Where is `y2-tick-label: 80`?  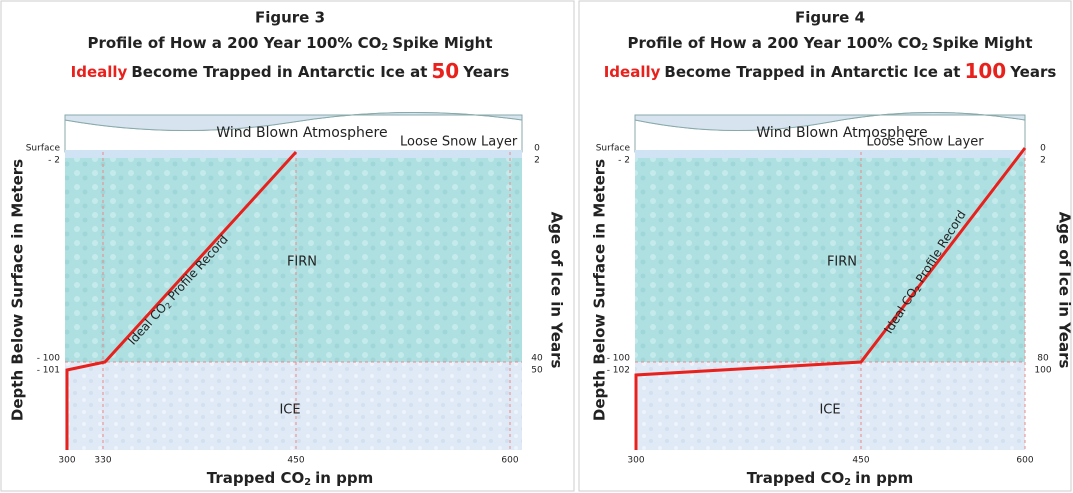 y2-tick-label: 80 is located at coordinates (1043, 359).